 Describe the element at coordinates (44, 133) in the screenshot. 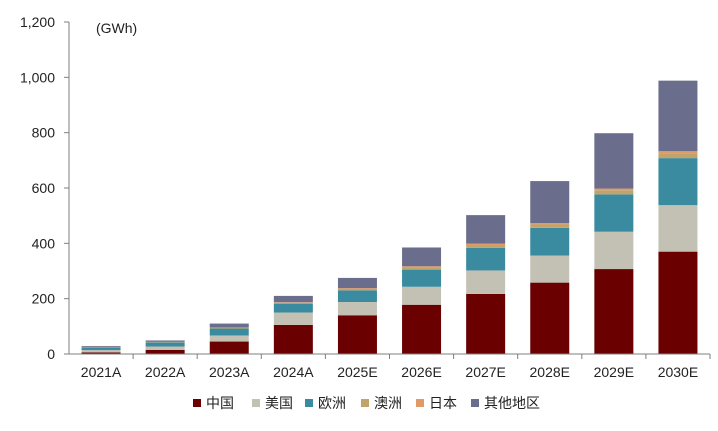

I see `y-tick-label: 800` at that location.